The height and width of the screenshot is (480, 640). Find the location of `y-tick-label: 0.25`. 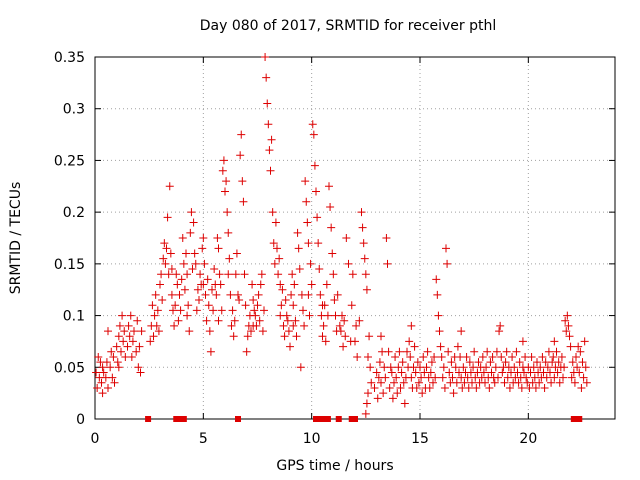

y-tick-label: 0.25 is located at coordinates (69, 161).